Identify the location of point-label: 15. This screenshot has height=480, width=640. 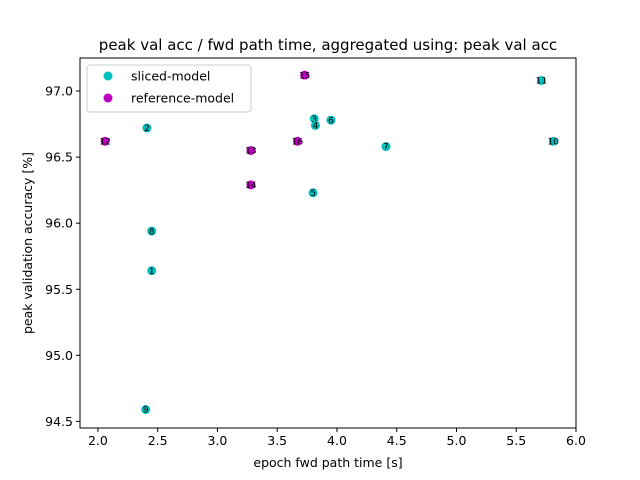
(304, 76).